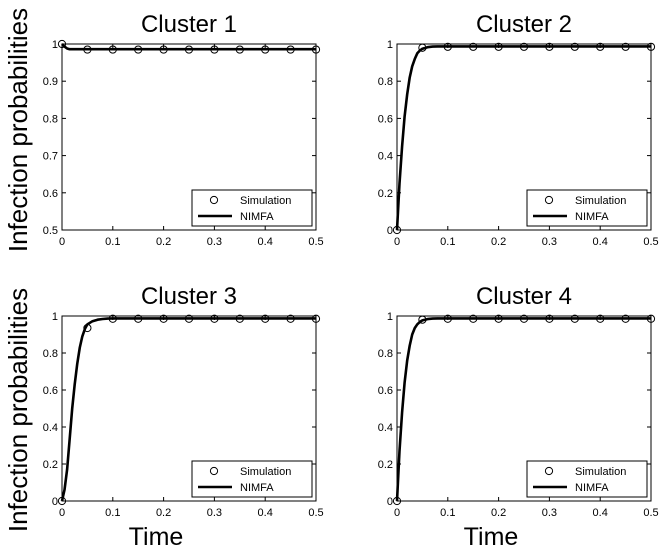 This screenshot has width=664, height=550. What do you see at coordinates (50, 231) in the screenshot?
I see `y-tick-label: 0.5` at bounding box center [50, 231].